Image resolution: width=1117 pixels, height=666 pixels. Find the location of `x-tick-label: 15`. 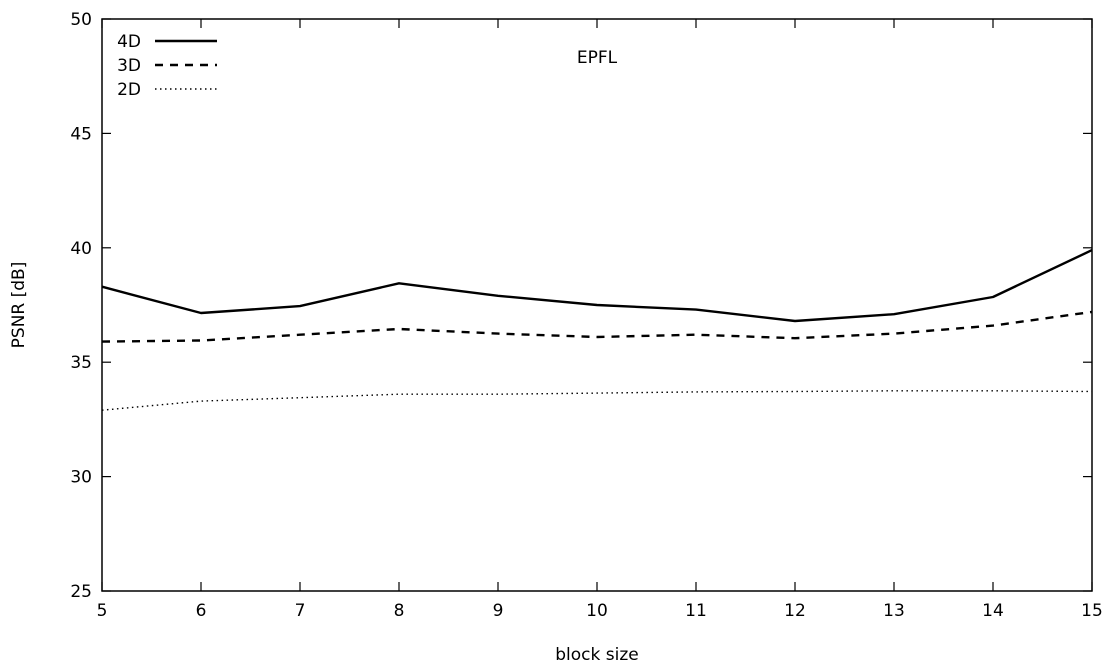

x-tick-label: 15 is located at coordinates (1092, 611).